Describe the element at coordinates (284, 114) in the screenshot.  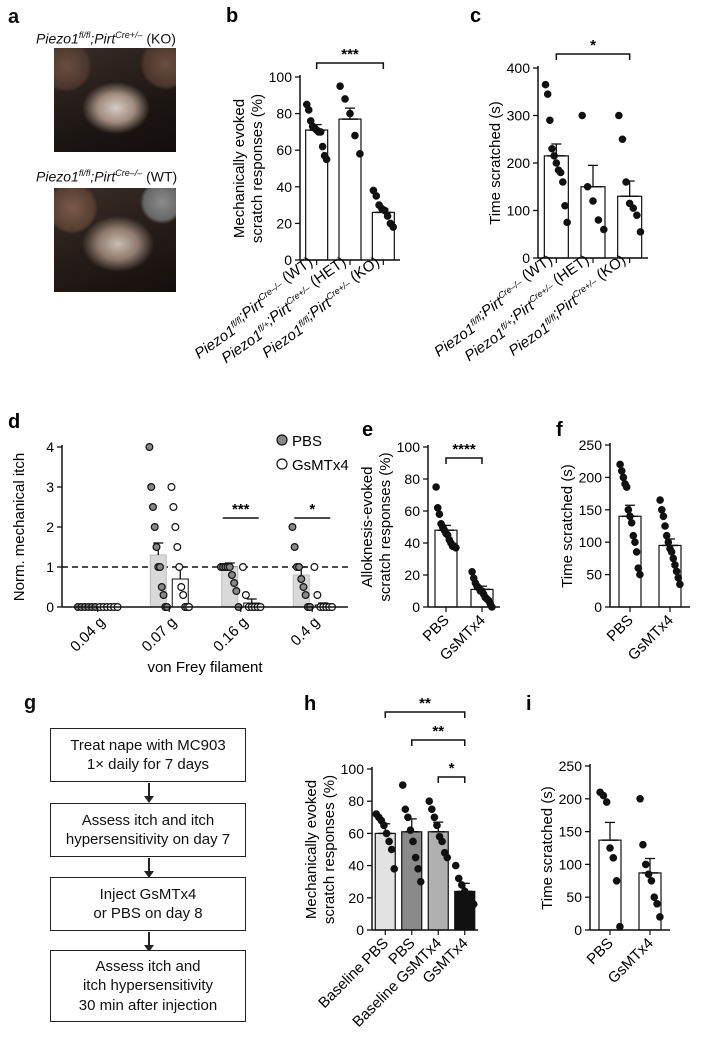
I see `y-tick-label: 80` at that location.